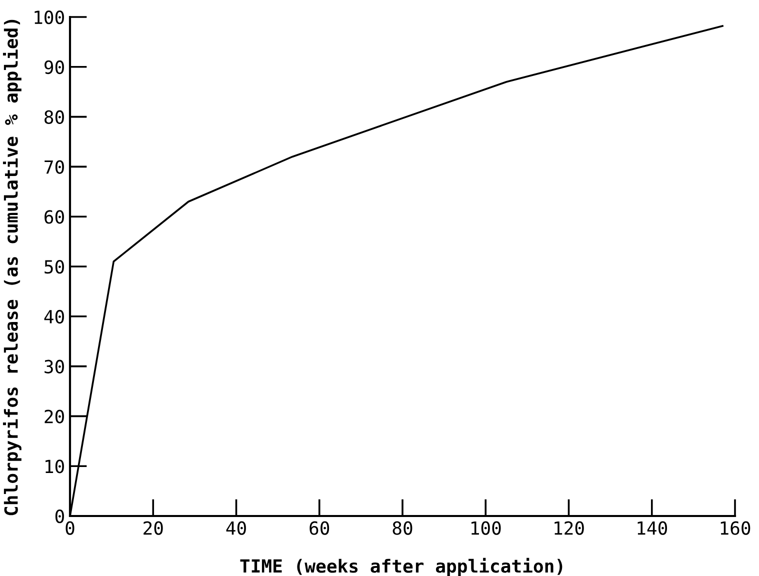  I want to click on y-tick-label: 50, so click(54, 267).